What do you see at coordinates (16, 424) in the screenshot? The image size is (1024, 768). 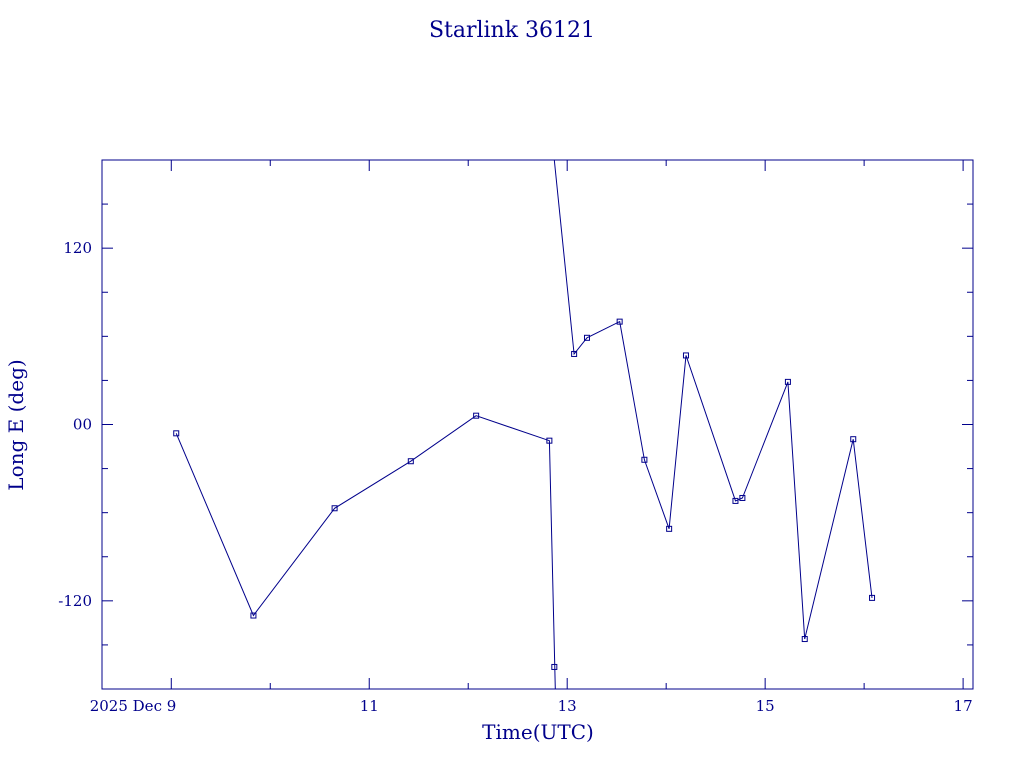 I see `y-axis-label: Long E (deg)` at bounding box center [16, 424].